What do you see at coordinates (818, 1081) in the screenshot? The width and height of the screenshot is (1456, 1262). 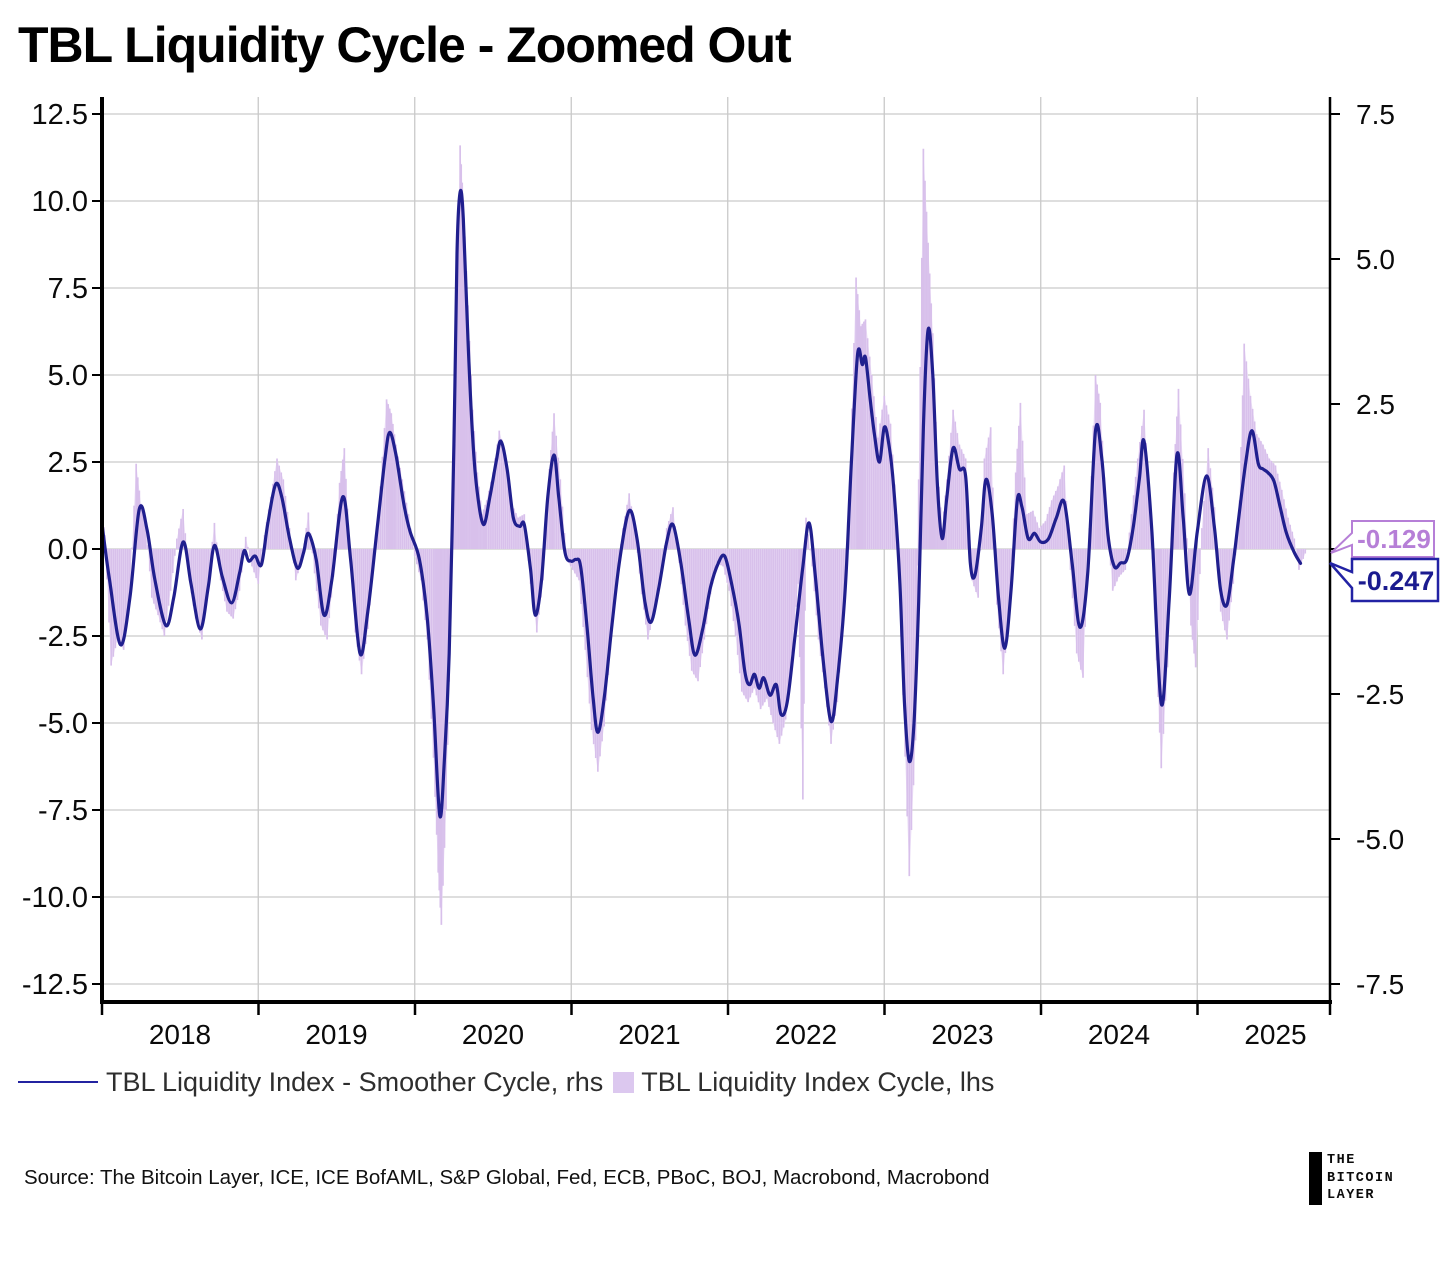 I see `legend-label-cycle: TBL Liquidity Index Cycle, lhs` at bounding box center [818, 1081].